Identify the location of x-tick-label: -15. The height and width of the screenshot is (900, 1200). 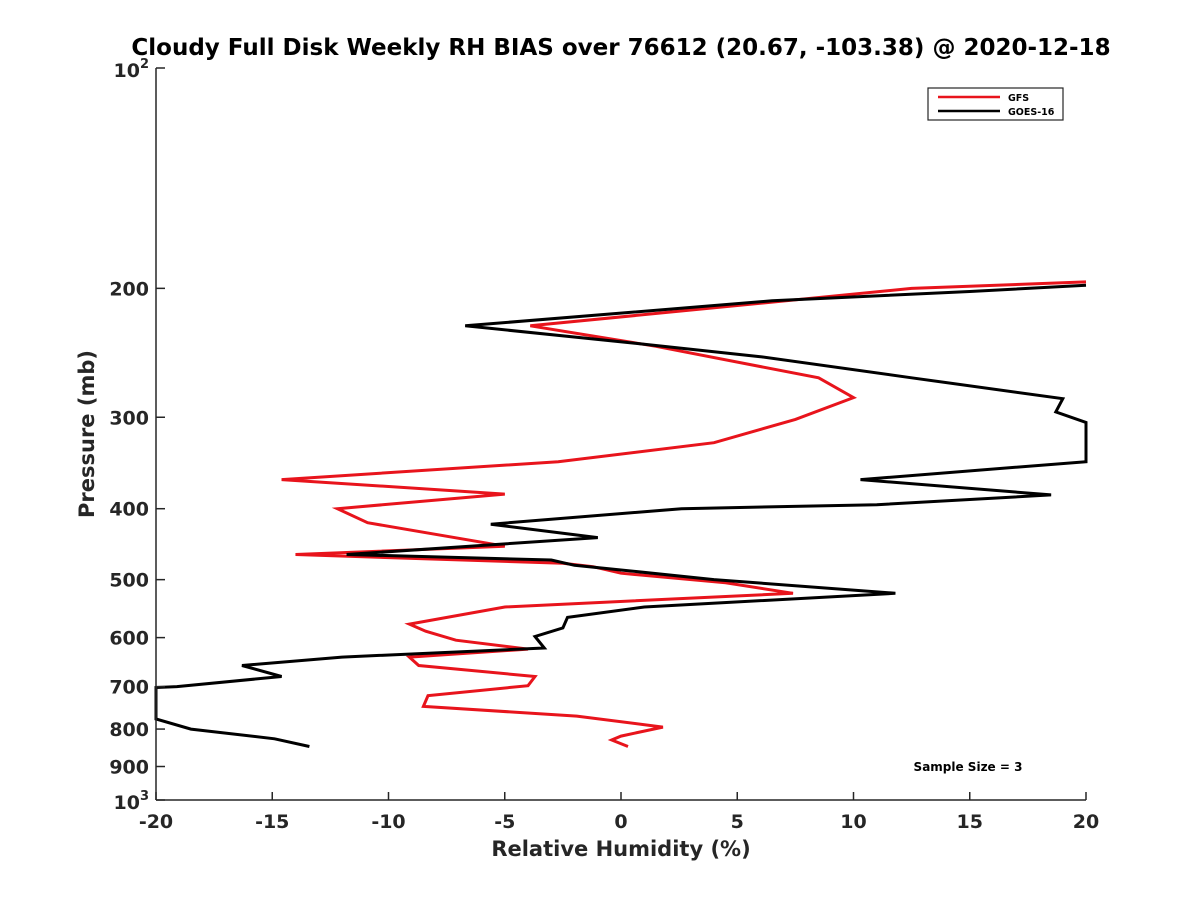
(272, 822).